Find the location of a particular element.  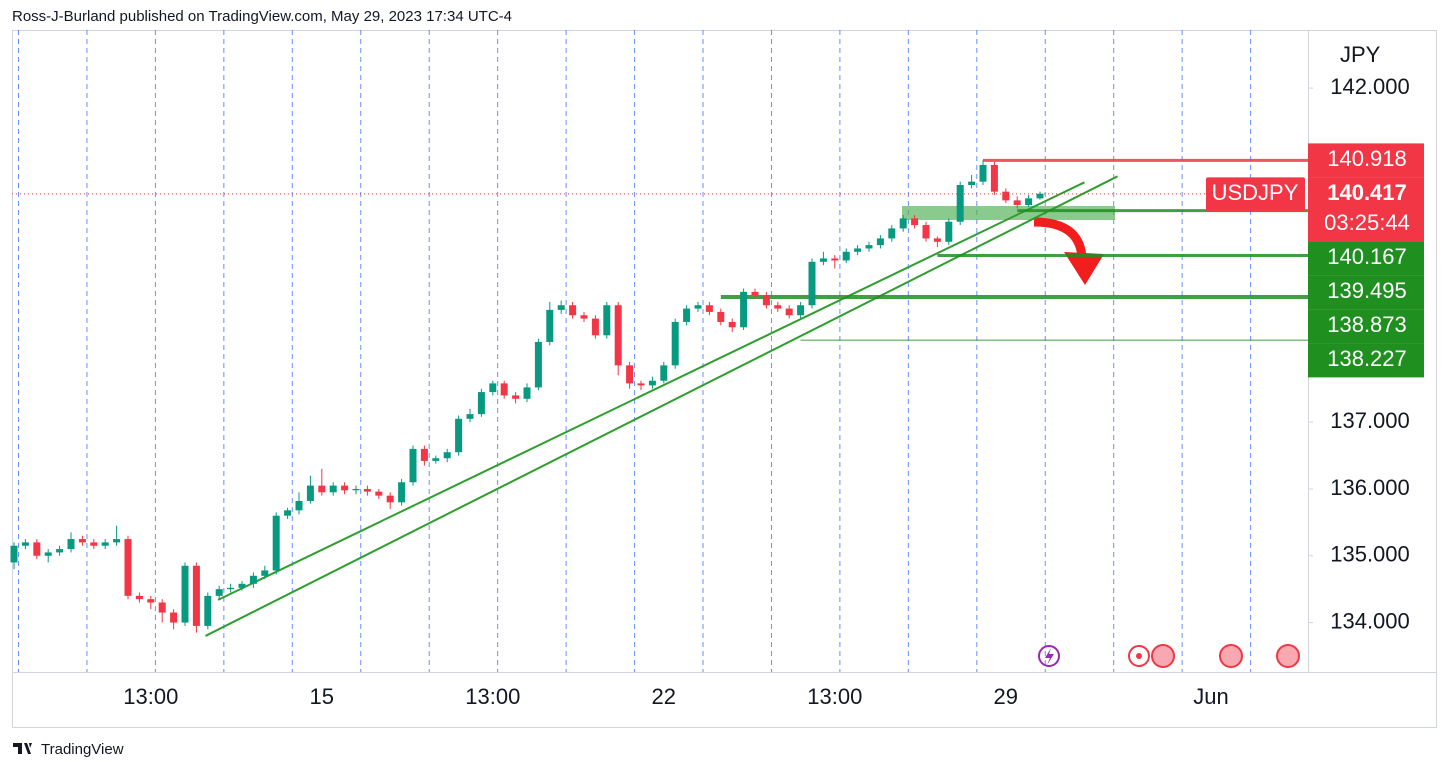

event-icon-dot is located at coordinates (1139, 656).